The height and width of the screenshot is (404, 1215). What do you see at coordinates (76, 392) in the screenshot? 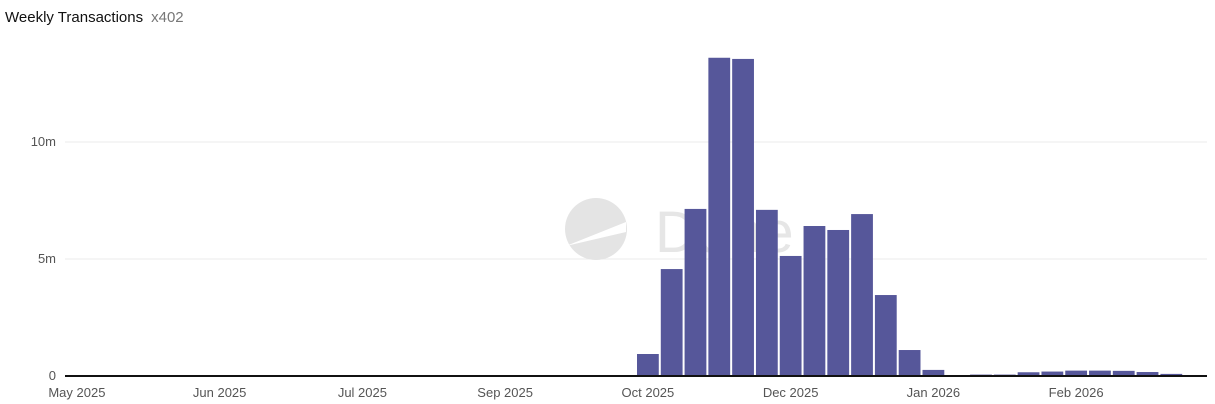
I see `x-tick-label: May 2025` at bounding box center [76, 392].